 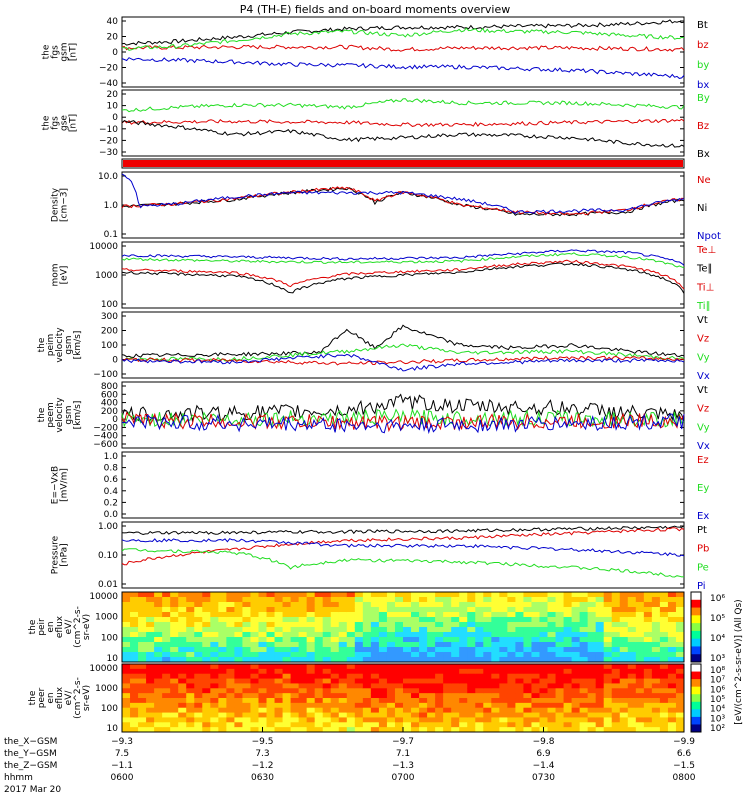 What do you see at coordinates (65, 554) in the screenshot?
I see `y-axis-label: [nPa]` at bounding box center [65, 554].